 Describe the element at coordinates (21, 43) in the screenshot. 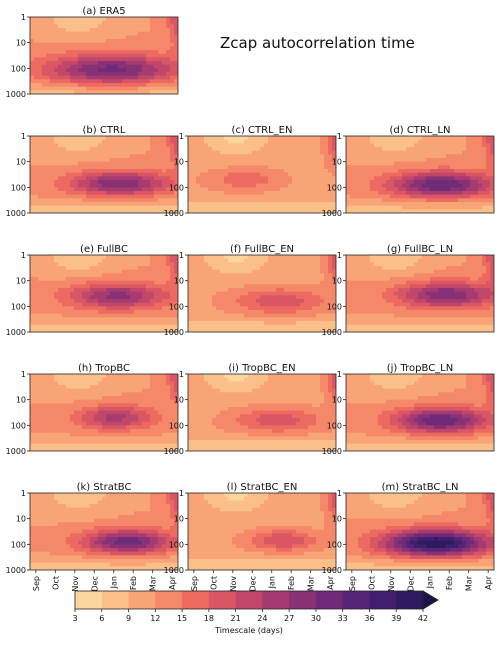

I see `y-tick-label: 10` at that location.